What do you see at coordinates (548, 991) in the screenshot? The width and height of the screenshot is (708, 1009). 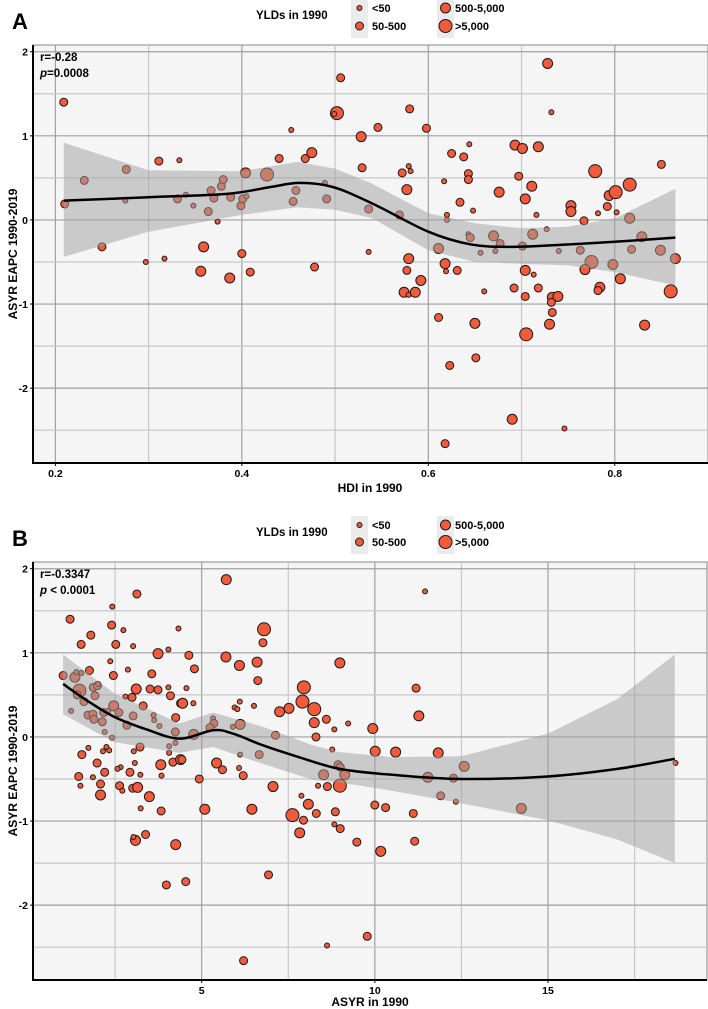 I see `x-tick-label: 15` at bounding box center [548, 991].